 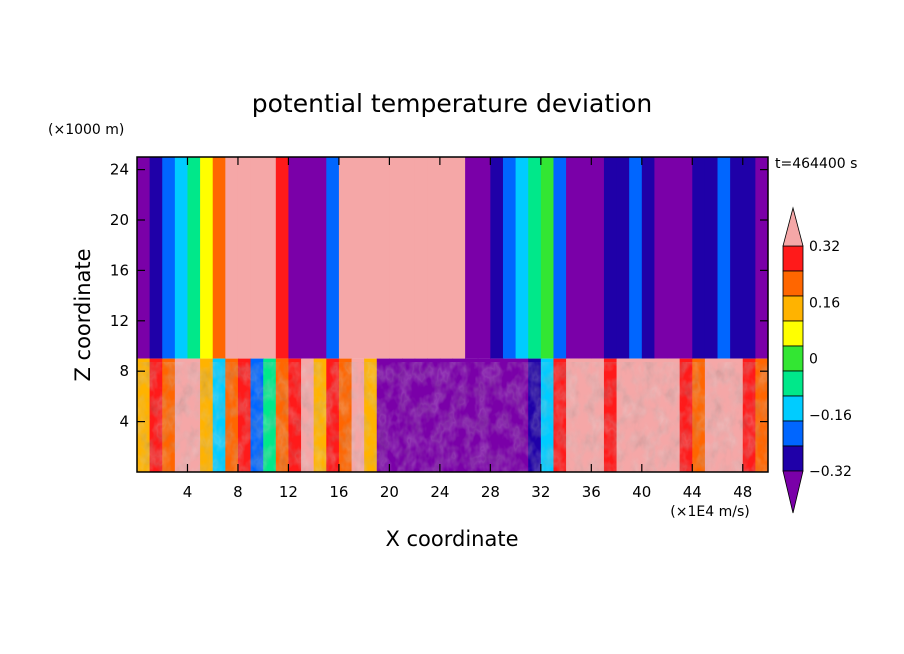 What do you see at coordinates (793, 492) in the screenshot?
I see `colorbar-bottom-triangle` at bounding box center [793, 492].